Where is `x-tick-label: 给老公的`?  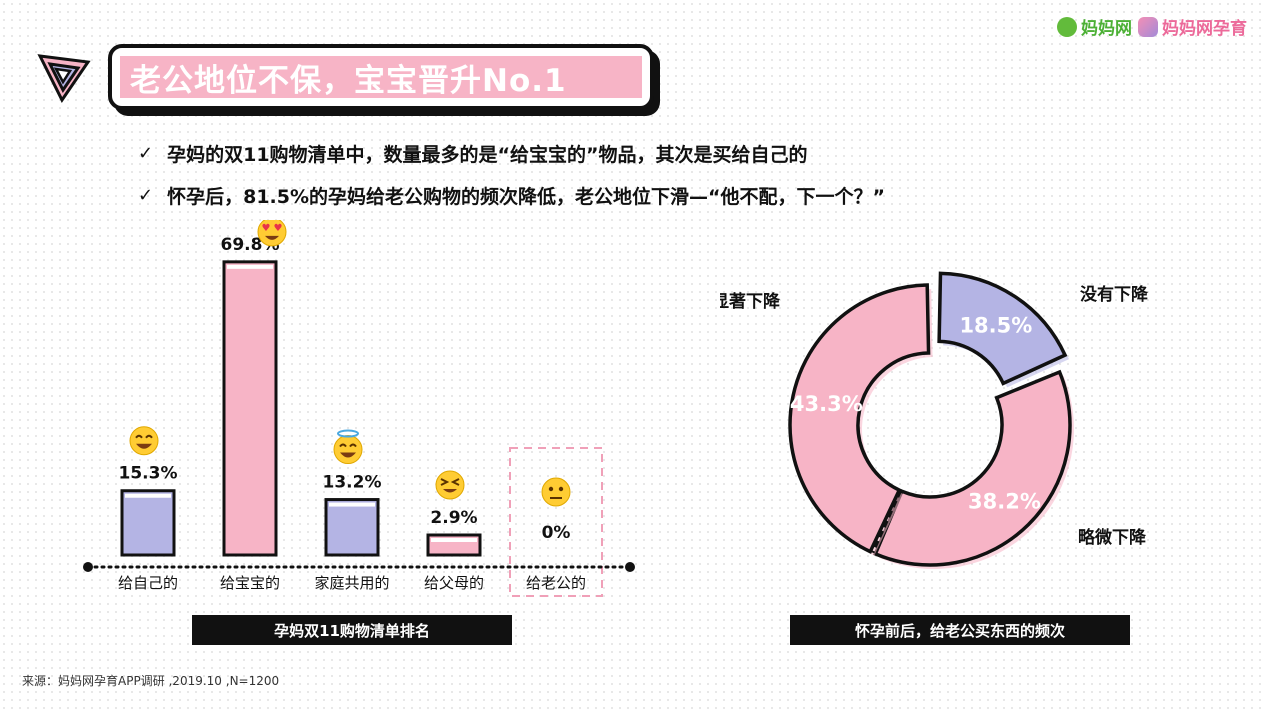
x-tick-label: 给老公的 is located at coordinates (556, 583).